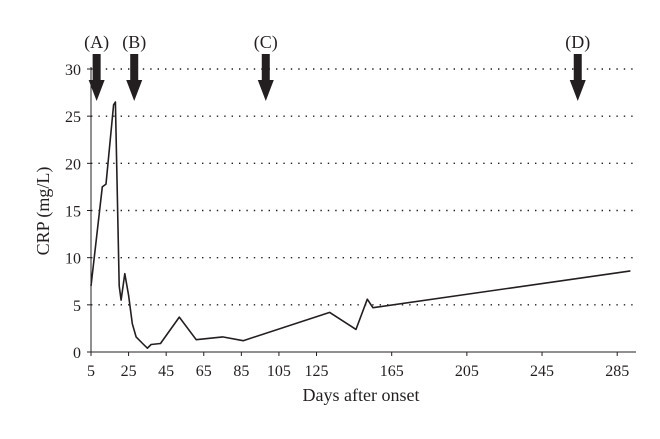 The image size is (660, 439). I want to click on event-arrow-label: (A), so click(96, 42).